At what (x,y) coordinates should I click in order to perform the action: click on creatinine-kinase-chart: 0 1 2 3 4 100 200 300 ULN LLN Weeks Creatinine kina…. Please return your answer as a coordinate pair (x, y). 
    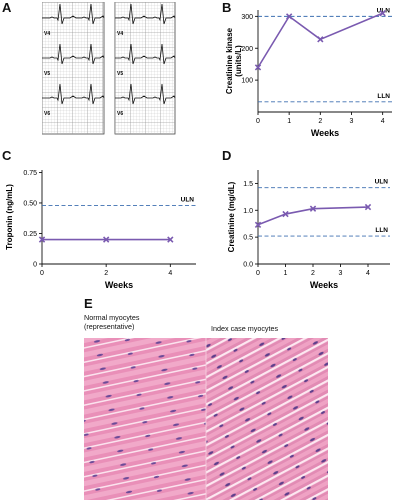
    Looking at the image, I should click on (308, 72).